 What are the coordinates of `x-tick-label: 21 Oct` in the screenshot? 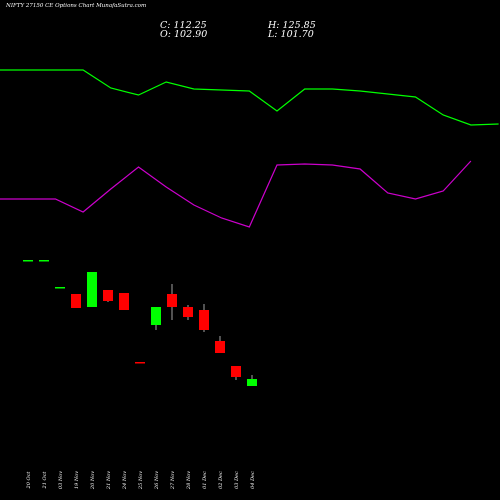 It's located at (45, 480).